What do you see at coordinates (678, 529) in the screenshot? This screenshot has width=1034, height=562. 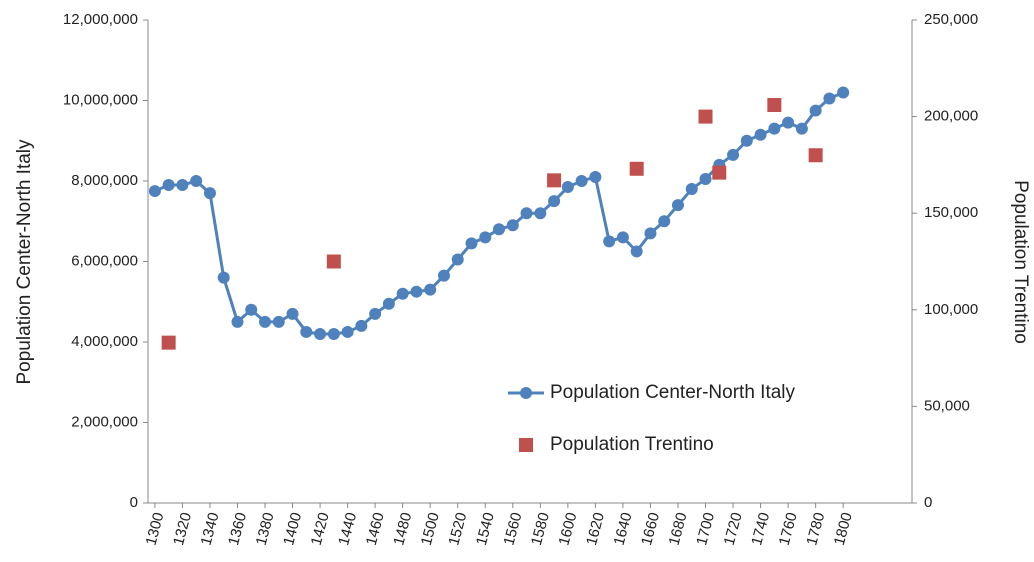 I see `x-tick-label: 1680` at bounding box center [678, 529].